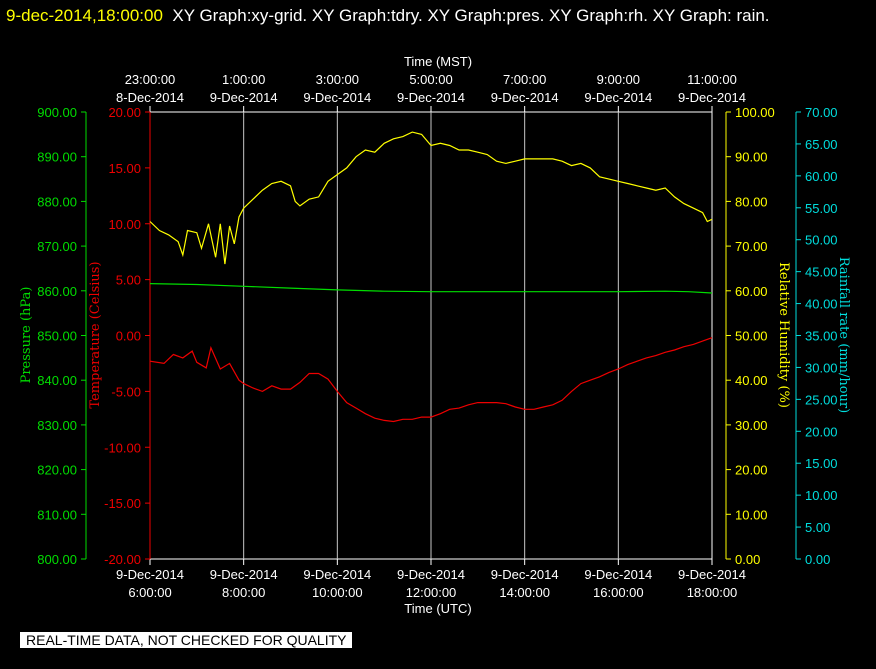 This screenshot has height=669, width=876. I want to click on humidity-tick-label: 100.00, so click(755, 112).